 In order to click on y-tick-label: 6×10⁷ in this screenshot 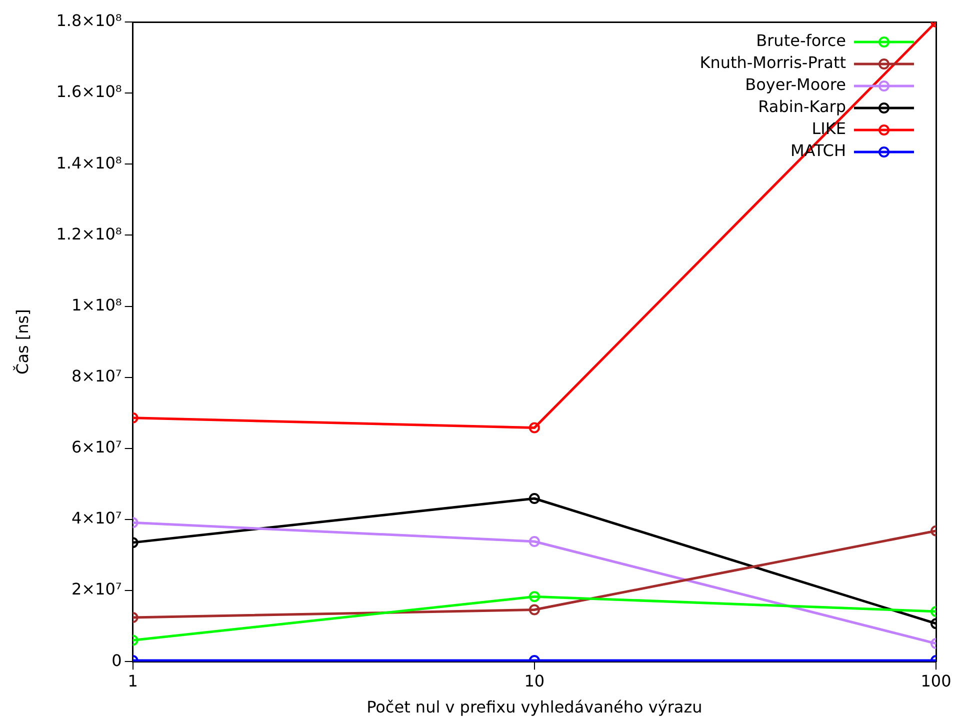, I will do `click(96, 447)`.